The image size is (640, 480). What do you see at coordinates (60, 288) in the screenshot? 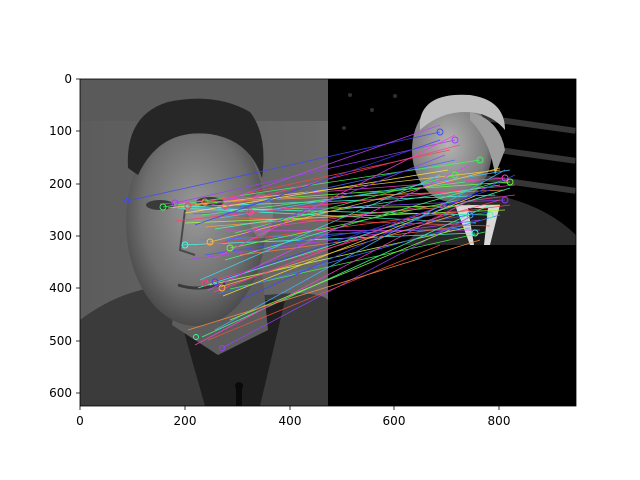
I see `y-tick-label: 400` at bounding box center [60, 288].